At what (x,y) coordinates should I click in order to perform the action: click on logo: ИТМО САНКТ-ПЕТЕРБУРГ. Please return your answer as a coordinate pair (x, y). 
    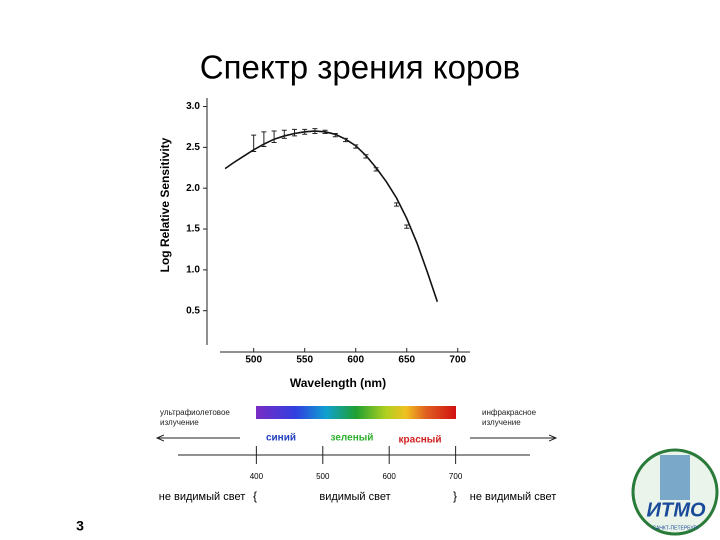
    Looking at the image, I should click on (675, 492).